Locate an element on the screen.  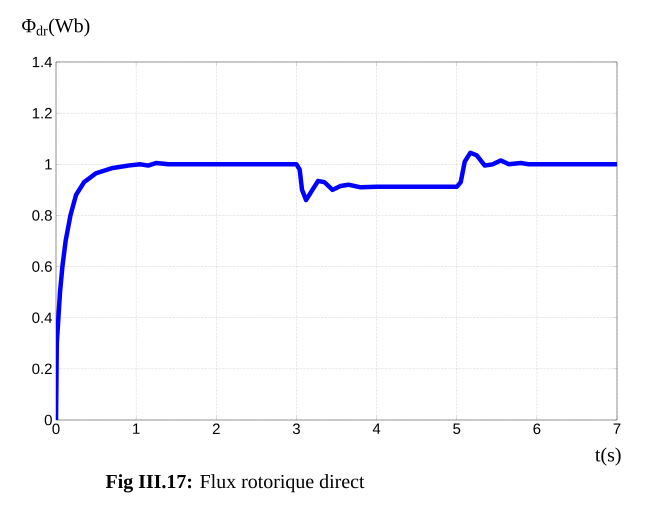
x-tick-label: 3 is located at coordinates (296, 429).